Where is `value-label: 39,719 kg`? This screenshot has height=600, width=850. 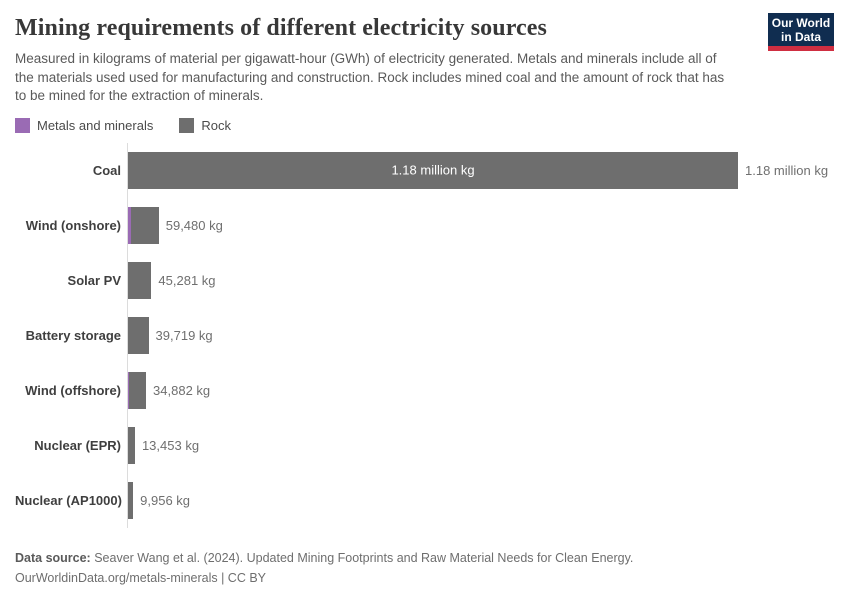 value-label: 39,719 kg is located at coordinates (184, 335).